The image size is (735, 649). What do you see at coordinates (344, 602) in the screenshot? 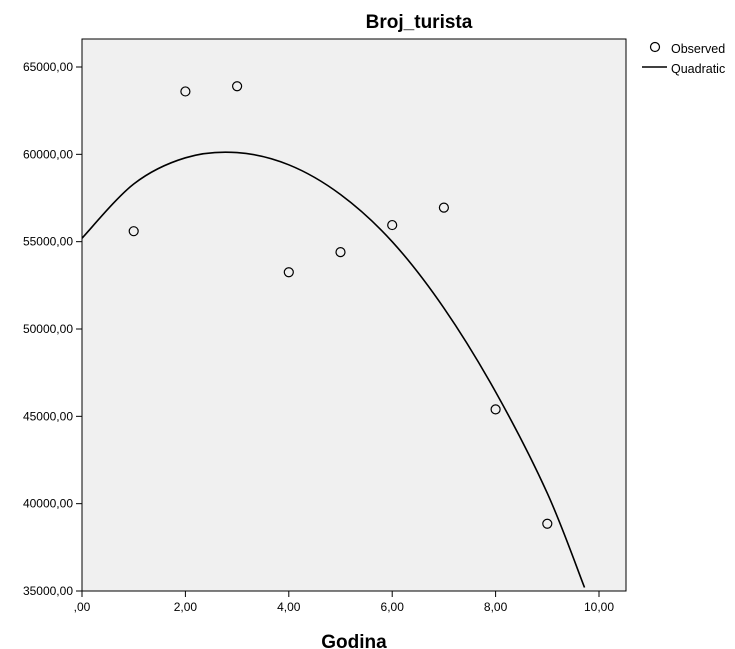
I see `x-axis: ,00 2,00 4,00 6,00 8,00 10,00` at bounding box center [344, 602].